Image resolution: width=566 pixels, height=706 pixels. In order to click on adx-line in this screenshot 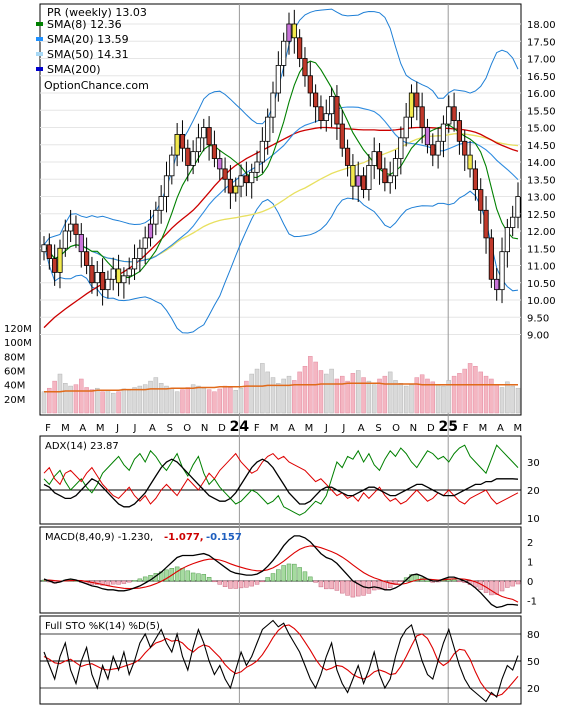, I will do `click(281, 483)`.